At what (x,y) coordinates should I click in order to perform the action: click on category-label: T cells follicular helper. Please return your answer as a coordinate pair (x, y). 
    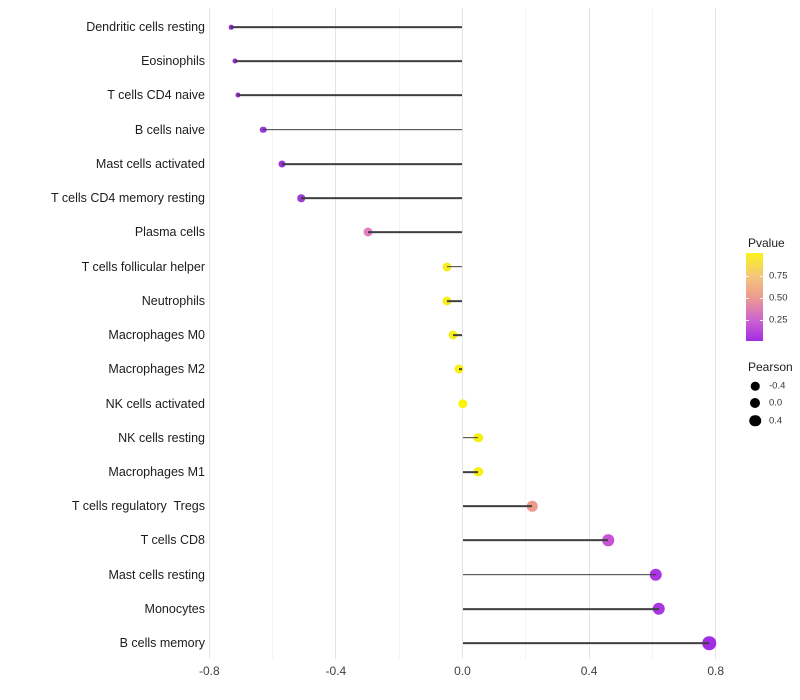
    Looking at the image, I should click on (143, 266).